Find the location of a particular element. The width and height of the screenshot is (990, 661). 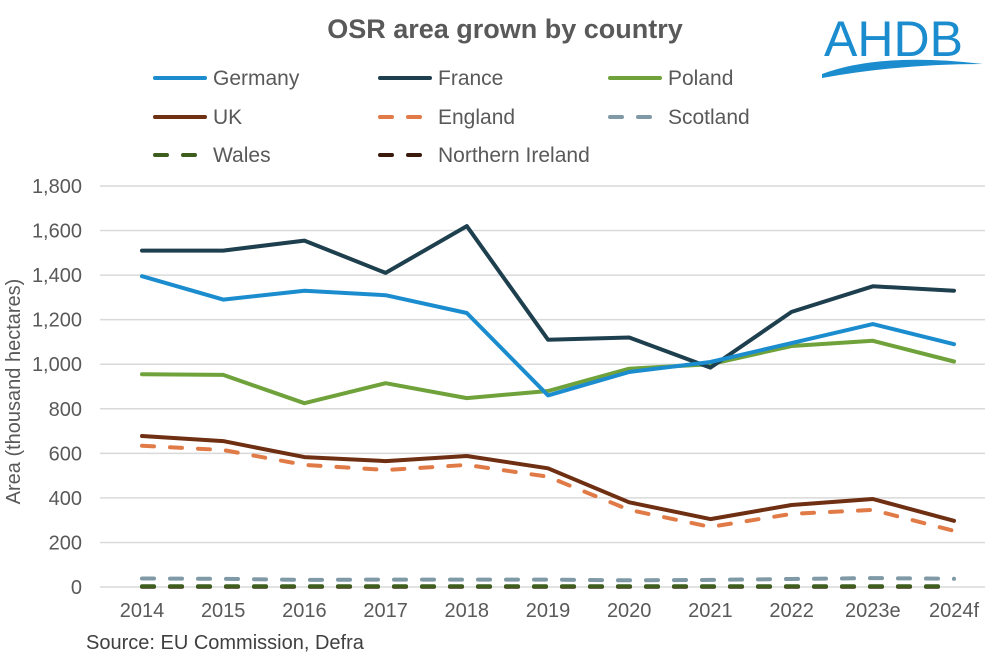

legend-label: Northern Ireland is located at coordinates (514, 155).